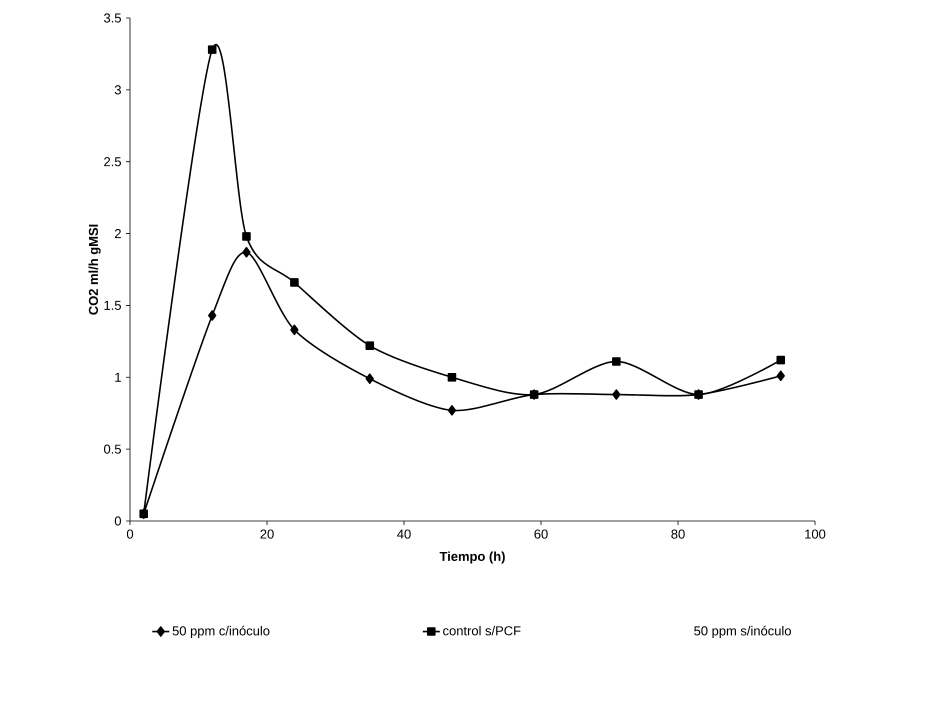 The image size is (926, 723). What do you see at coordinates (117, 521) in the screenshot?
I see `y-tick-label: 0` at bounding box center [117, 521].